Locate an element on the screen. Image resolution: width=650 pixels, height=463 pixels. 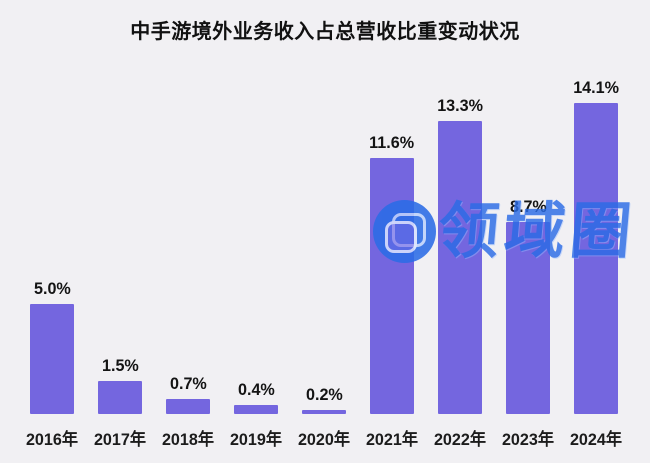
x-axis-label: 2017年 is located at coordinates (120, 439).